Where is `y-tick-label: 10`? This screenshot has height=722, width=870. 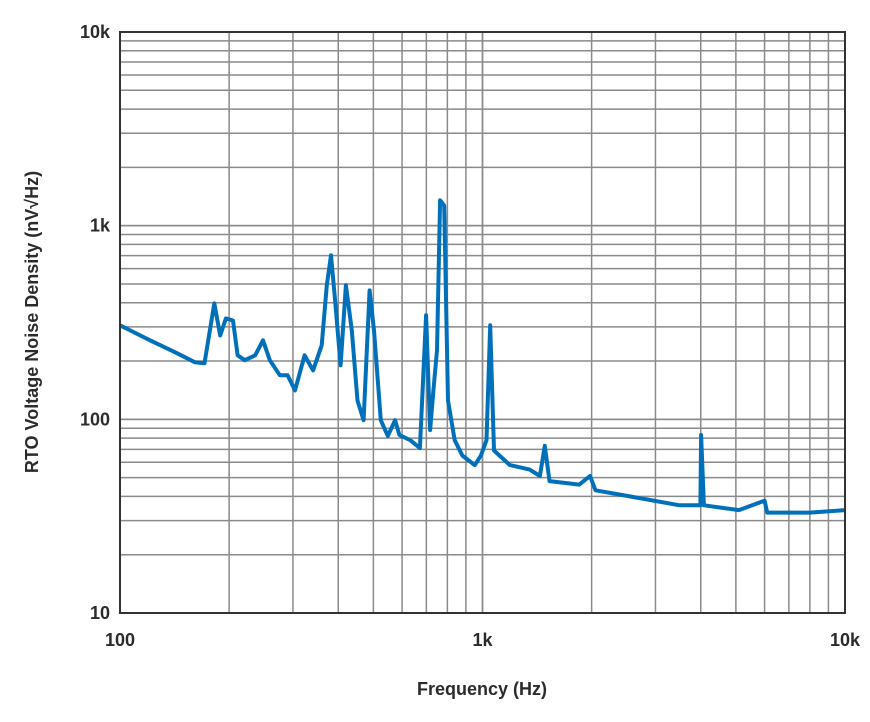
y-tick-label: 10 is located at coordinates (100, 613).